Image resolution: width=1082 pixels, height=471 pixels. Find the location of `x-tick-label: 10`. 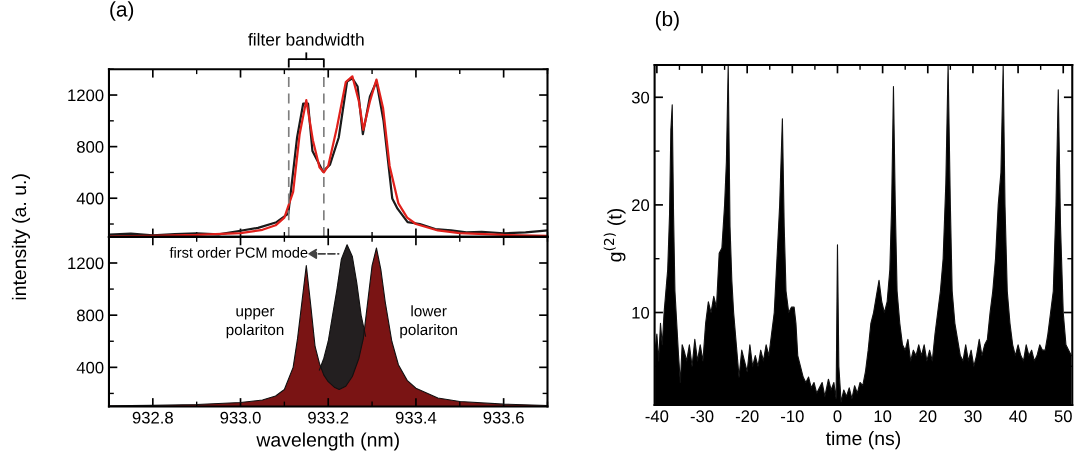

x-tick-label: 10 is located at coordinates (883, 416).